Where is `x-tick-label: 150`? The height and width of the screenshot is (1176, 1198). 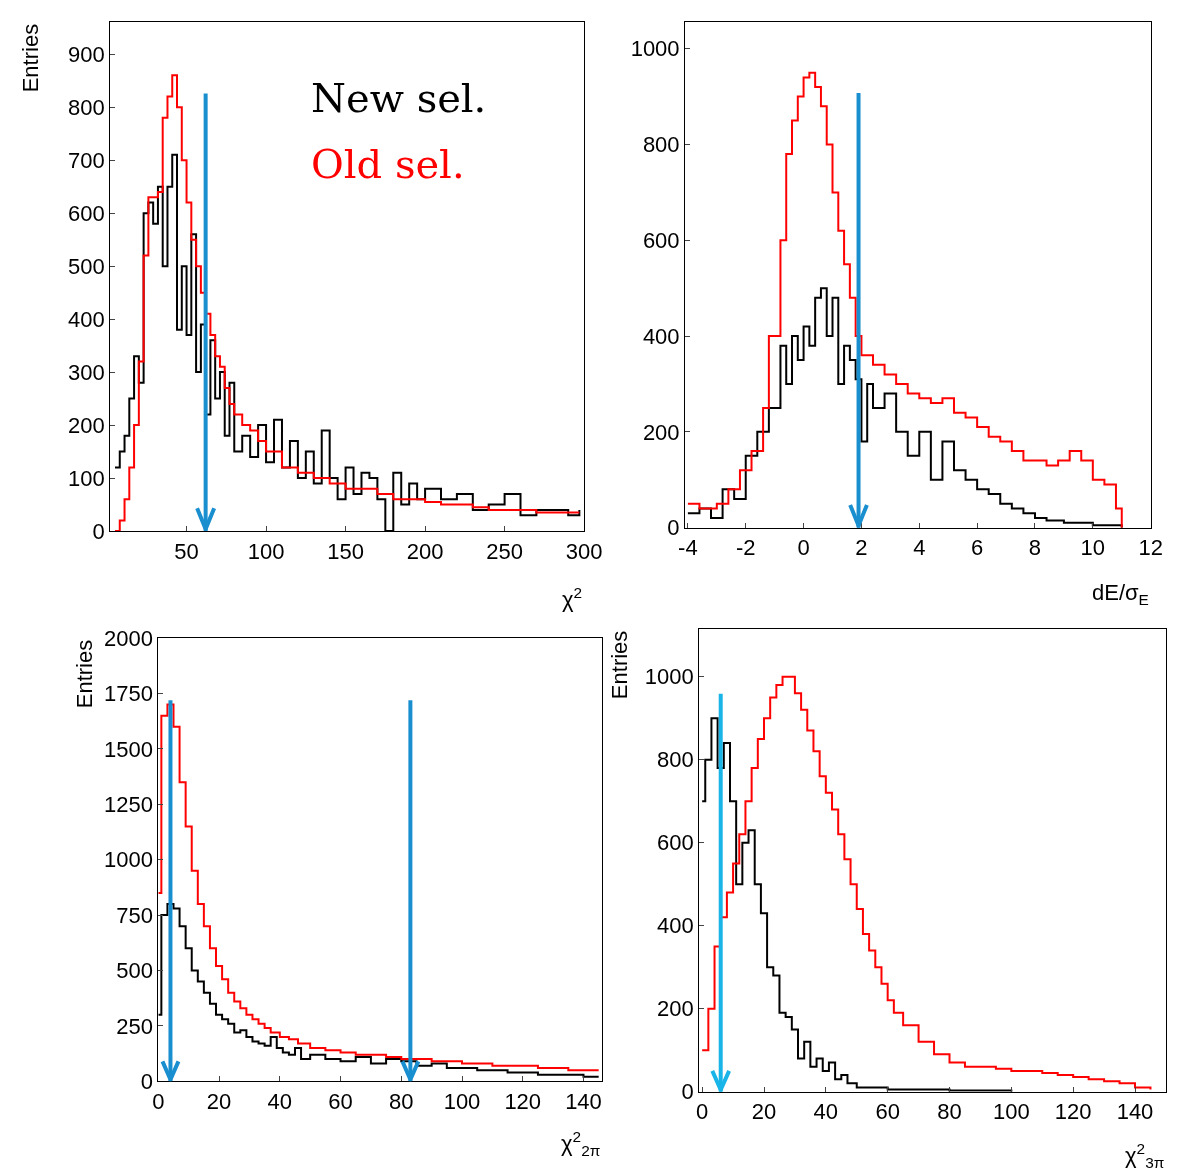
x-tick-label: 150 is located at coordinates (345, 551).